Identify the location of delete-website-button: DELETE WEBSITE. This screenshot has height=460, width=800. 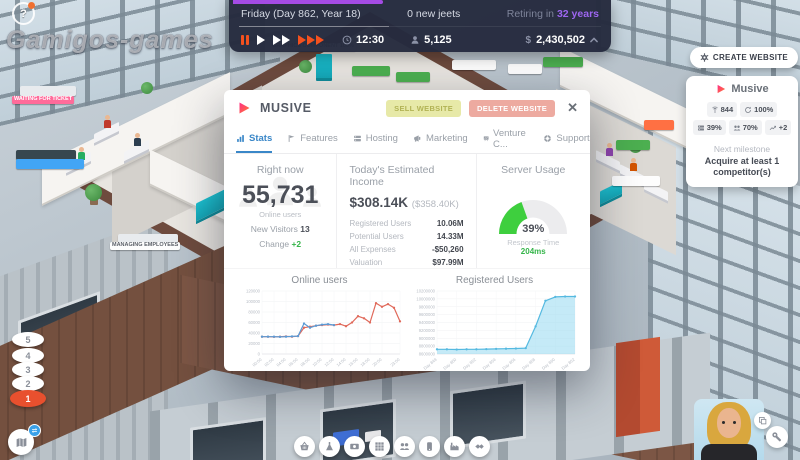
(512, 108).